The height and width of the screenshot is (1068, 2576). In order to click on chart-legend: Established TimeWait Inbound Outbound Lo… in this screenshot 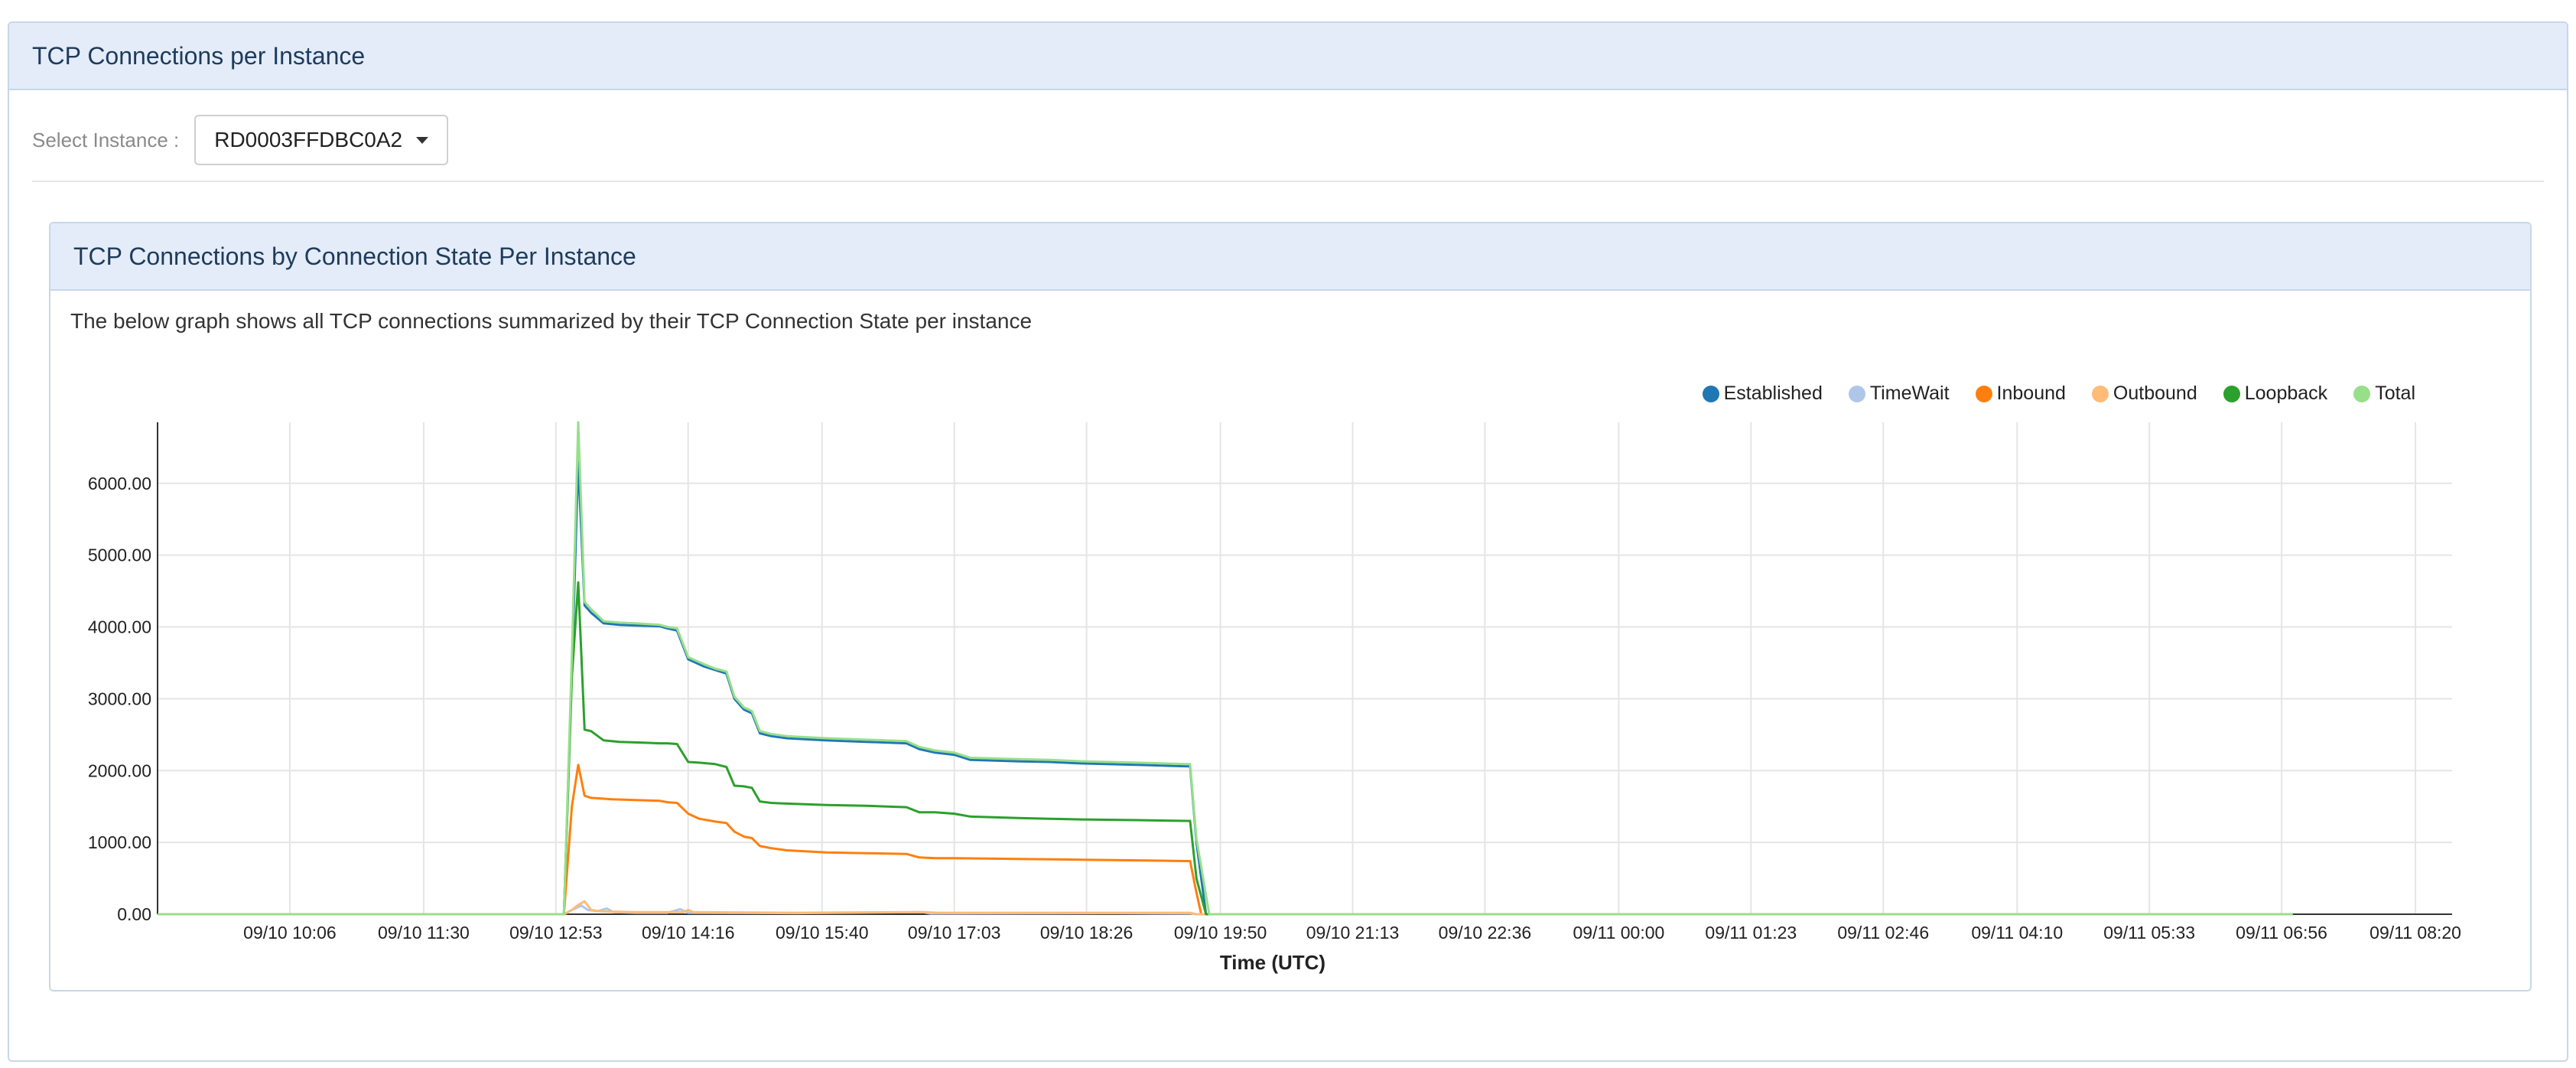, I will do `click(2046, 394)`.